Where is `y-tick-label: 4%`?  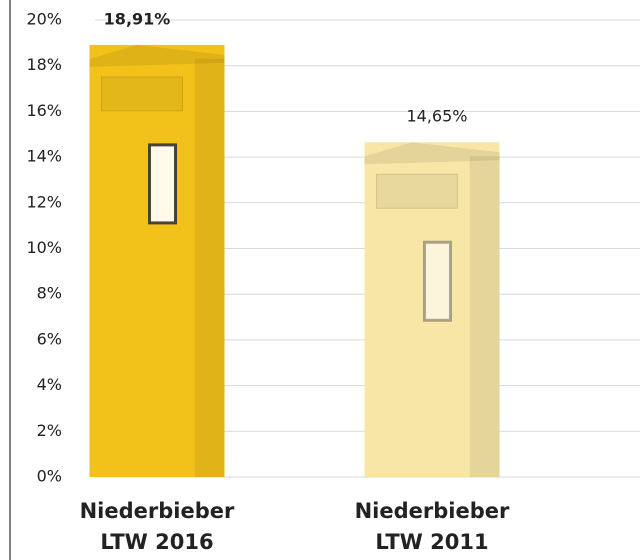 y-tick-label: 4% is located at coordinates (49, 384).